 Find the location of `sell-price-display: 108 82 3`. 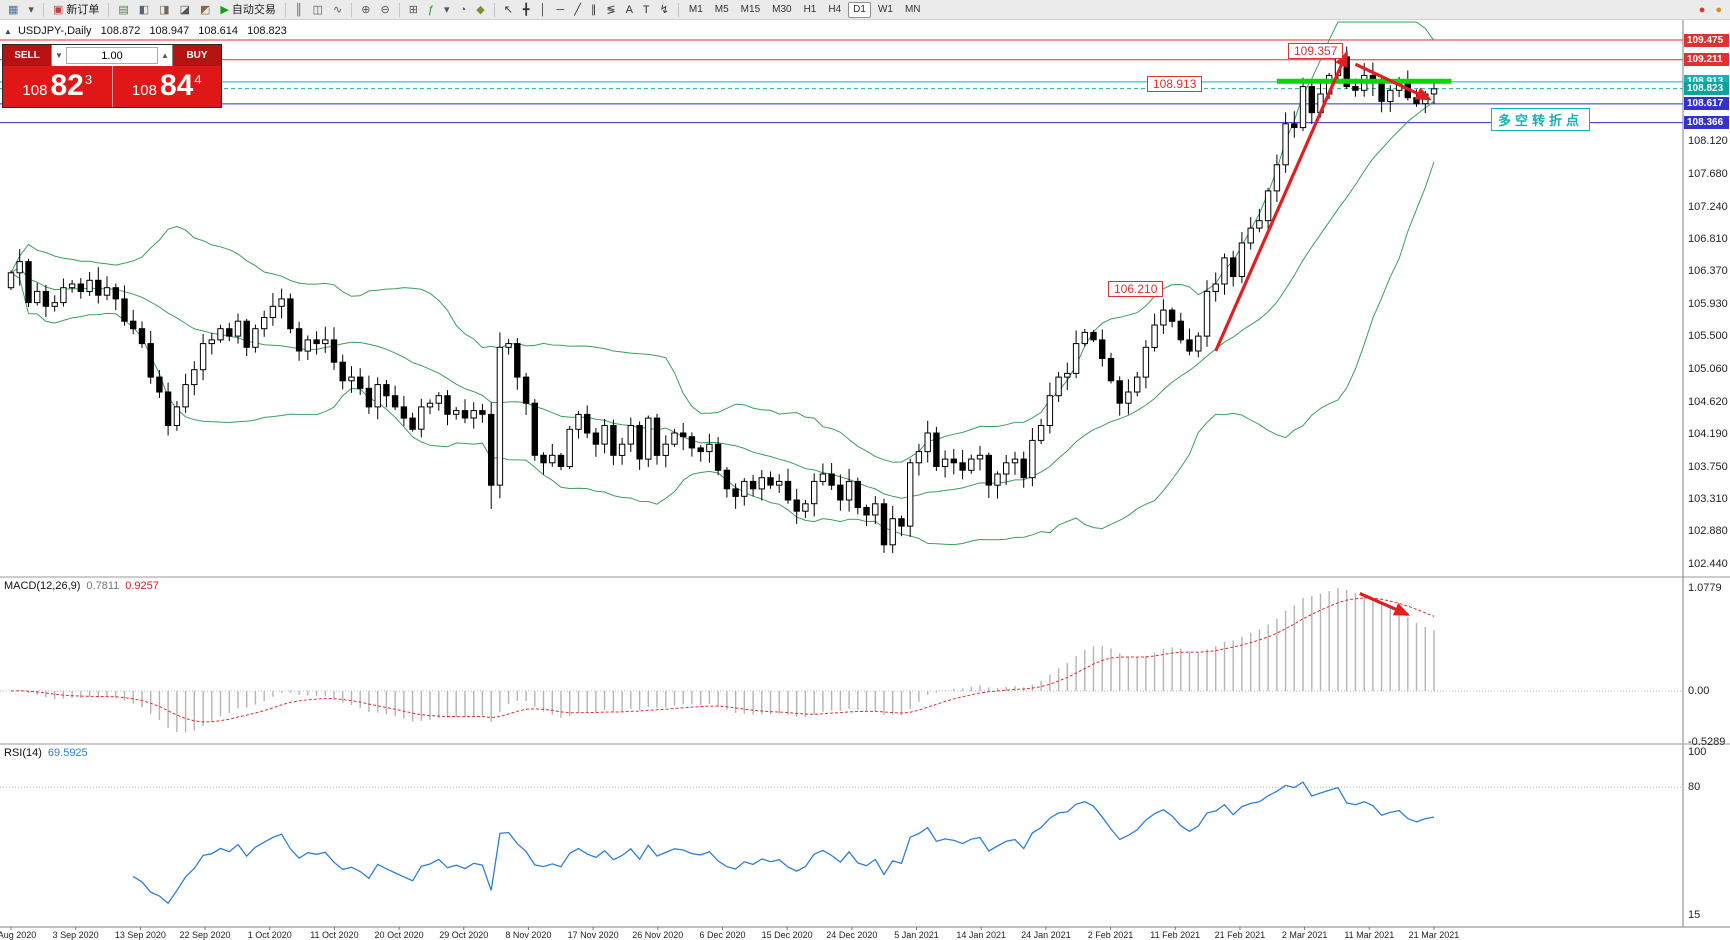

sell-price-display: 108 82 3 is located at coordinates (58, 86).